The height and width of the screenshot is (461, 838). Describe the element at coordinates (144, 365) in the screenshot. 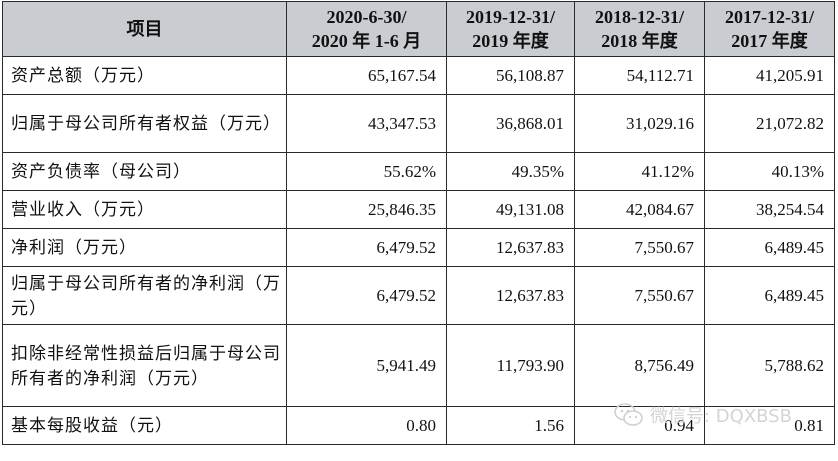

I see `row-label: 扣除非经常性损益后归属于母公司所有者的净利润（万元）` at that location.